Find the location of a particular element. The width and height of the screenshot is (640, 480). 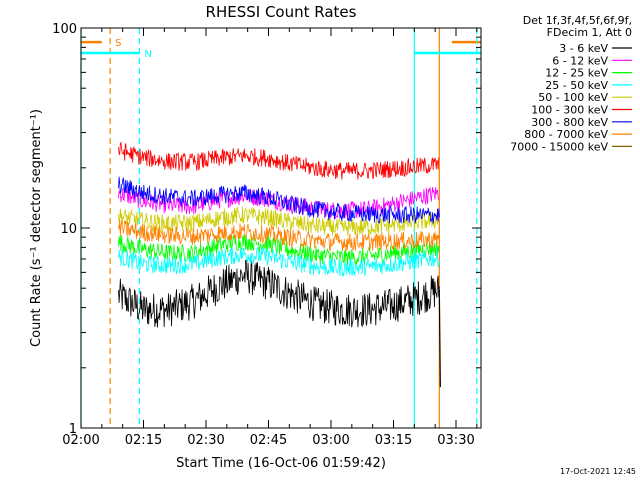

legend-label-5: 50 - 100 keV is located at coordinates (573, 97).